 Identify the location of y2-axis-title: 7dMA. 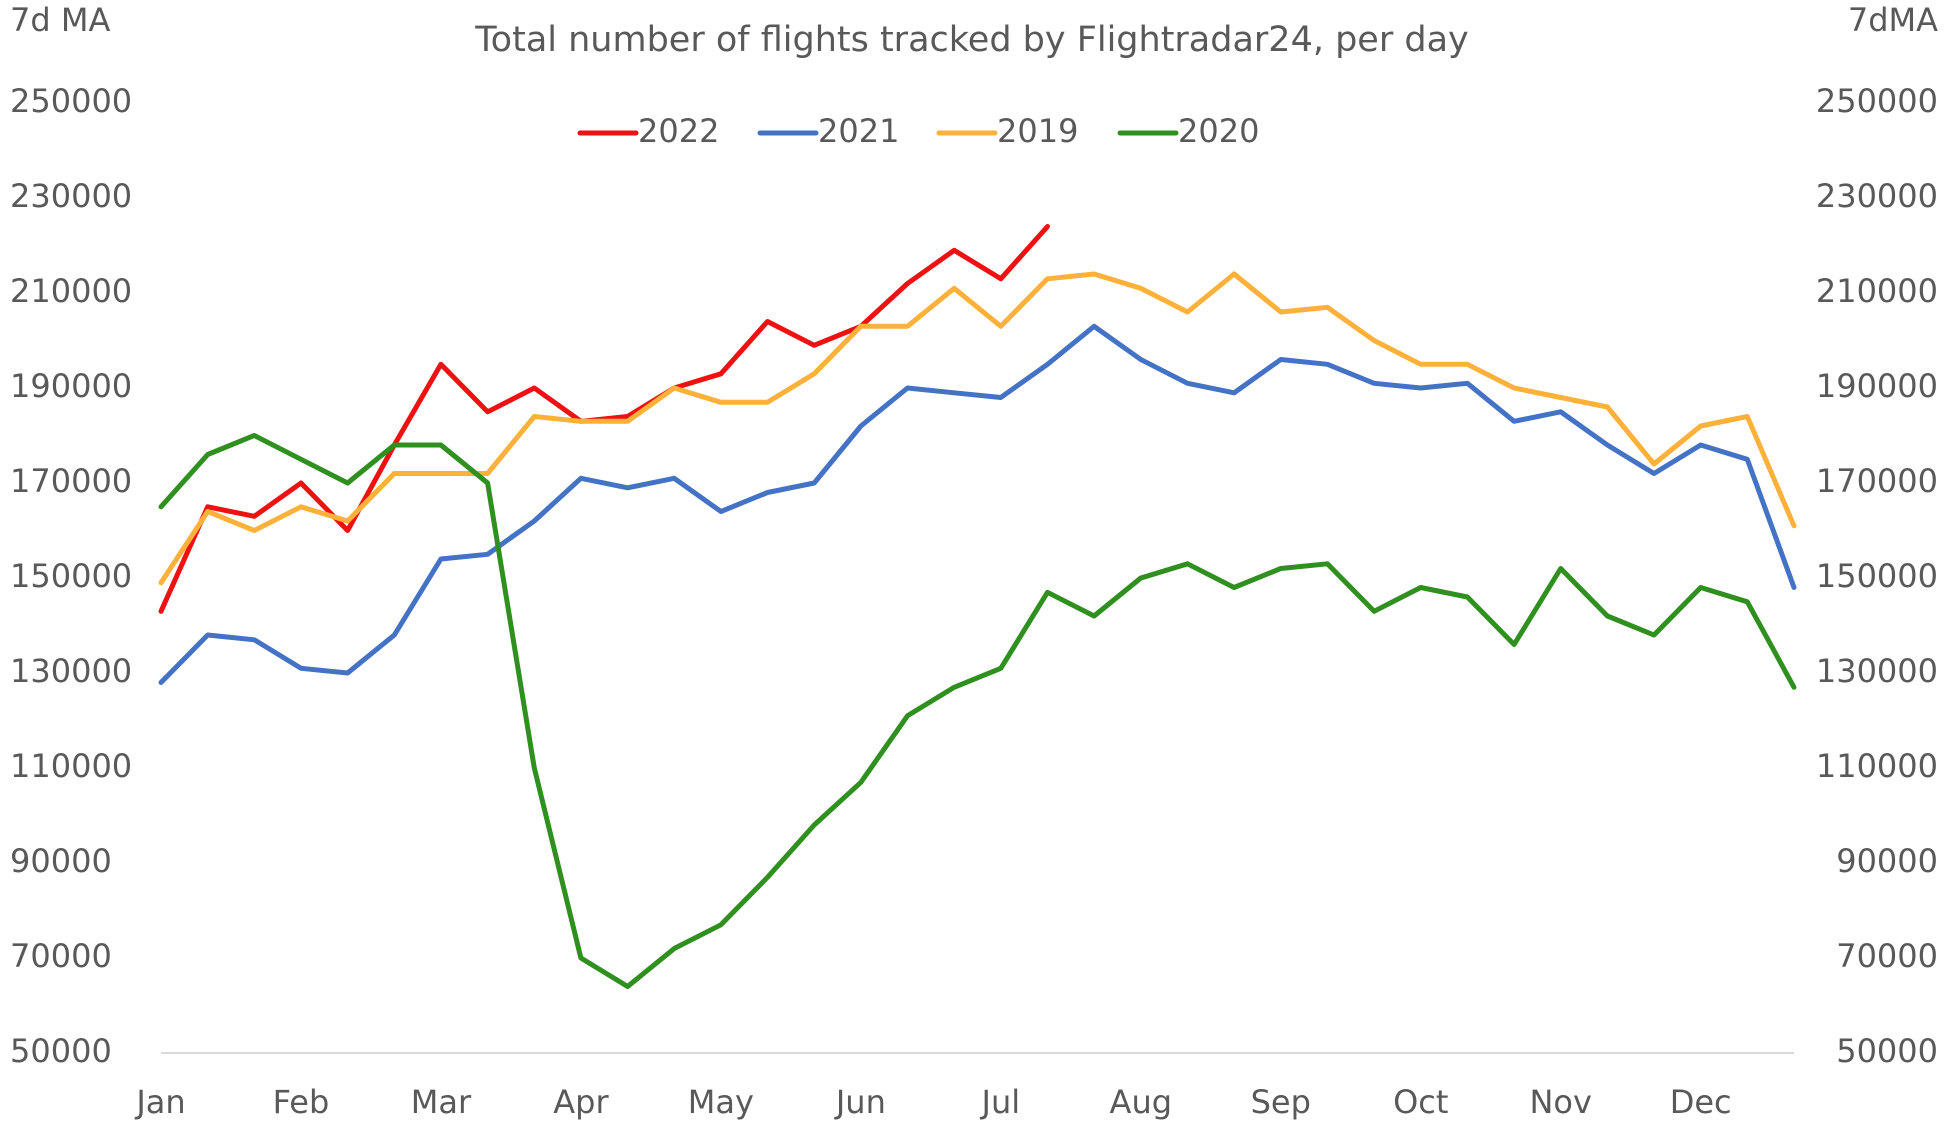
(1893, 20).